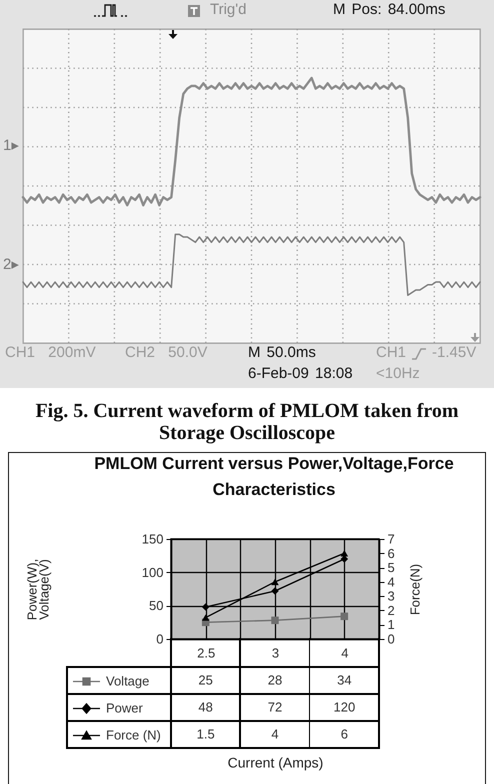 The height and width of the screenshot is (784, 494). I want to click on y2-tick-label: 7, so click(391, 539).